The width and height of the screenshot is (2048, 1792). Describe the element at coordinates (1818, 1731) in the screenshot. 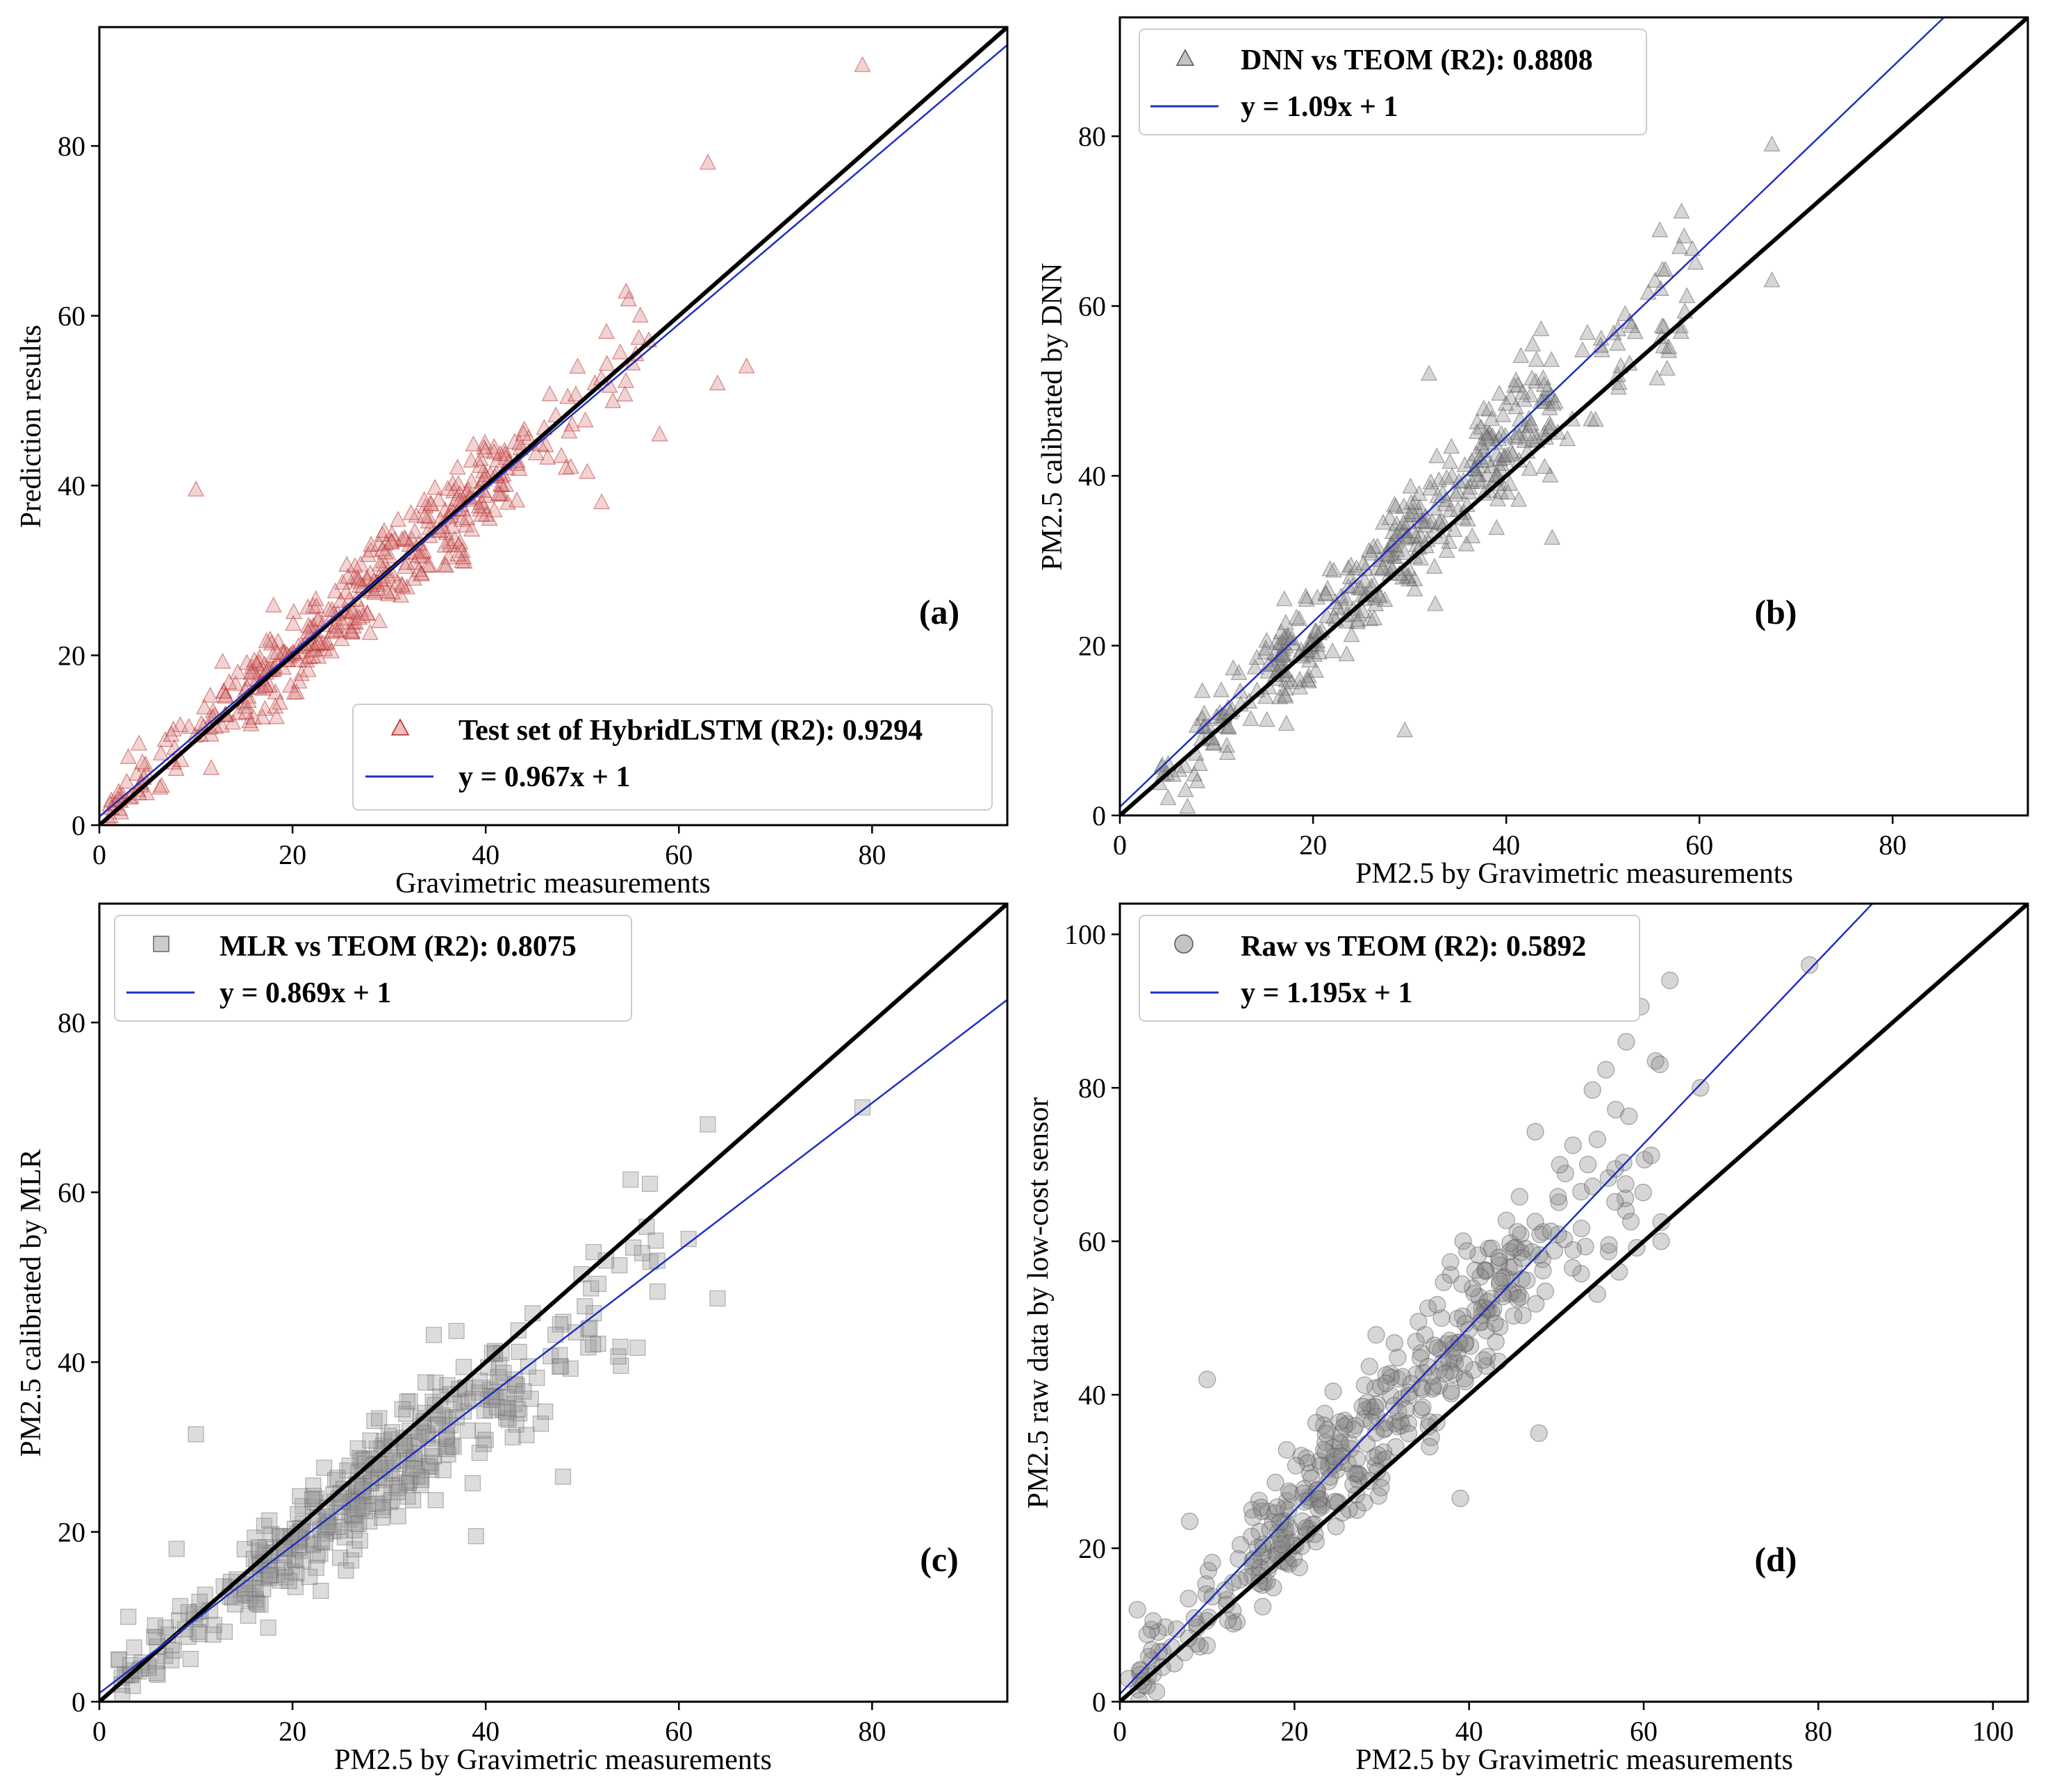

I see `p3-xtick-label: 80` at that location.